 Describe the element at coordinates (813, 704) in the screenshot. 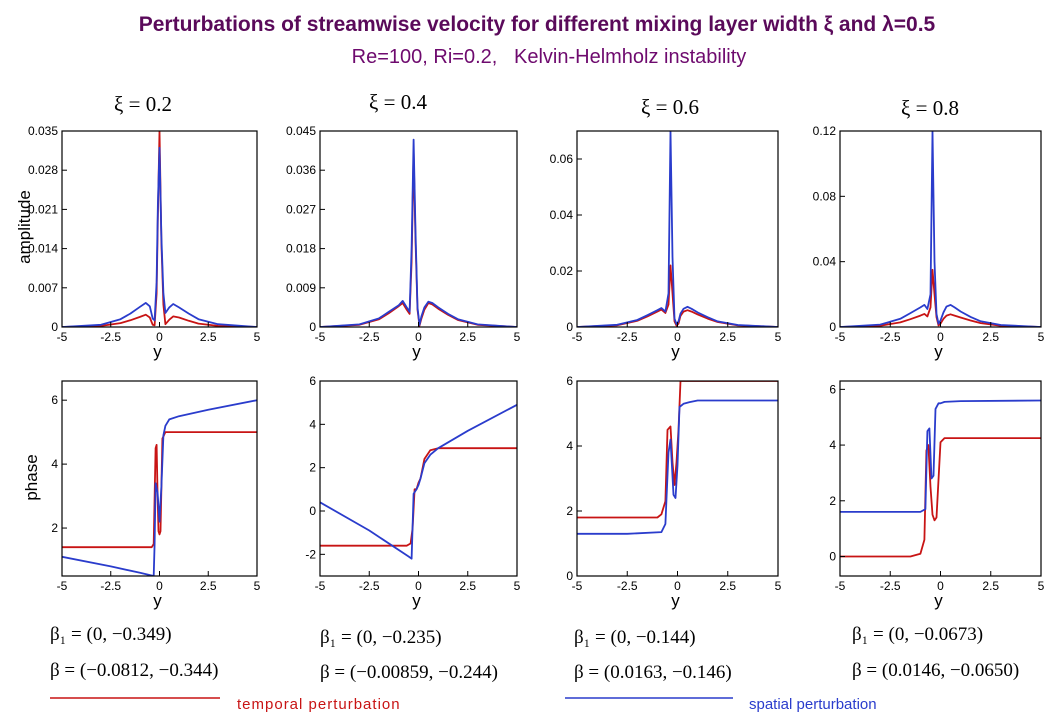

I see `legend-spatial-label: spatial perturbation` at that location.